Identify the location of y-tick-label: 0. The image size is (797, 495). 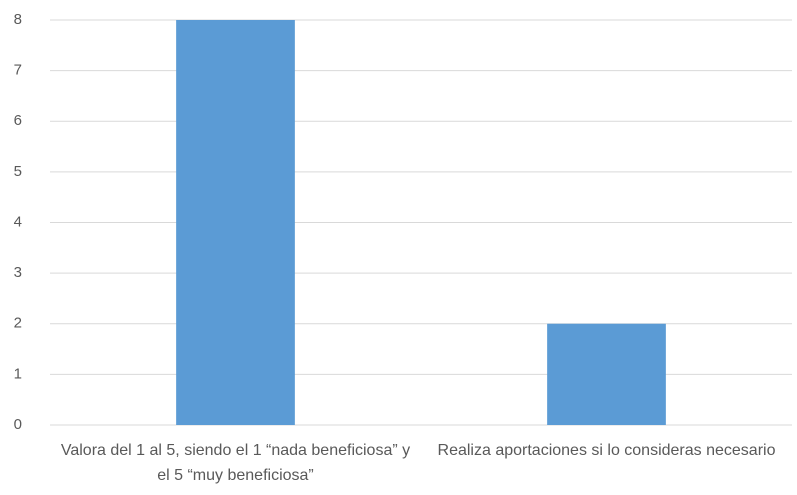
(18, 424).